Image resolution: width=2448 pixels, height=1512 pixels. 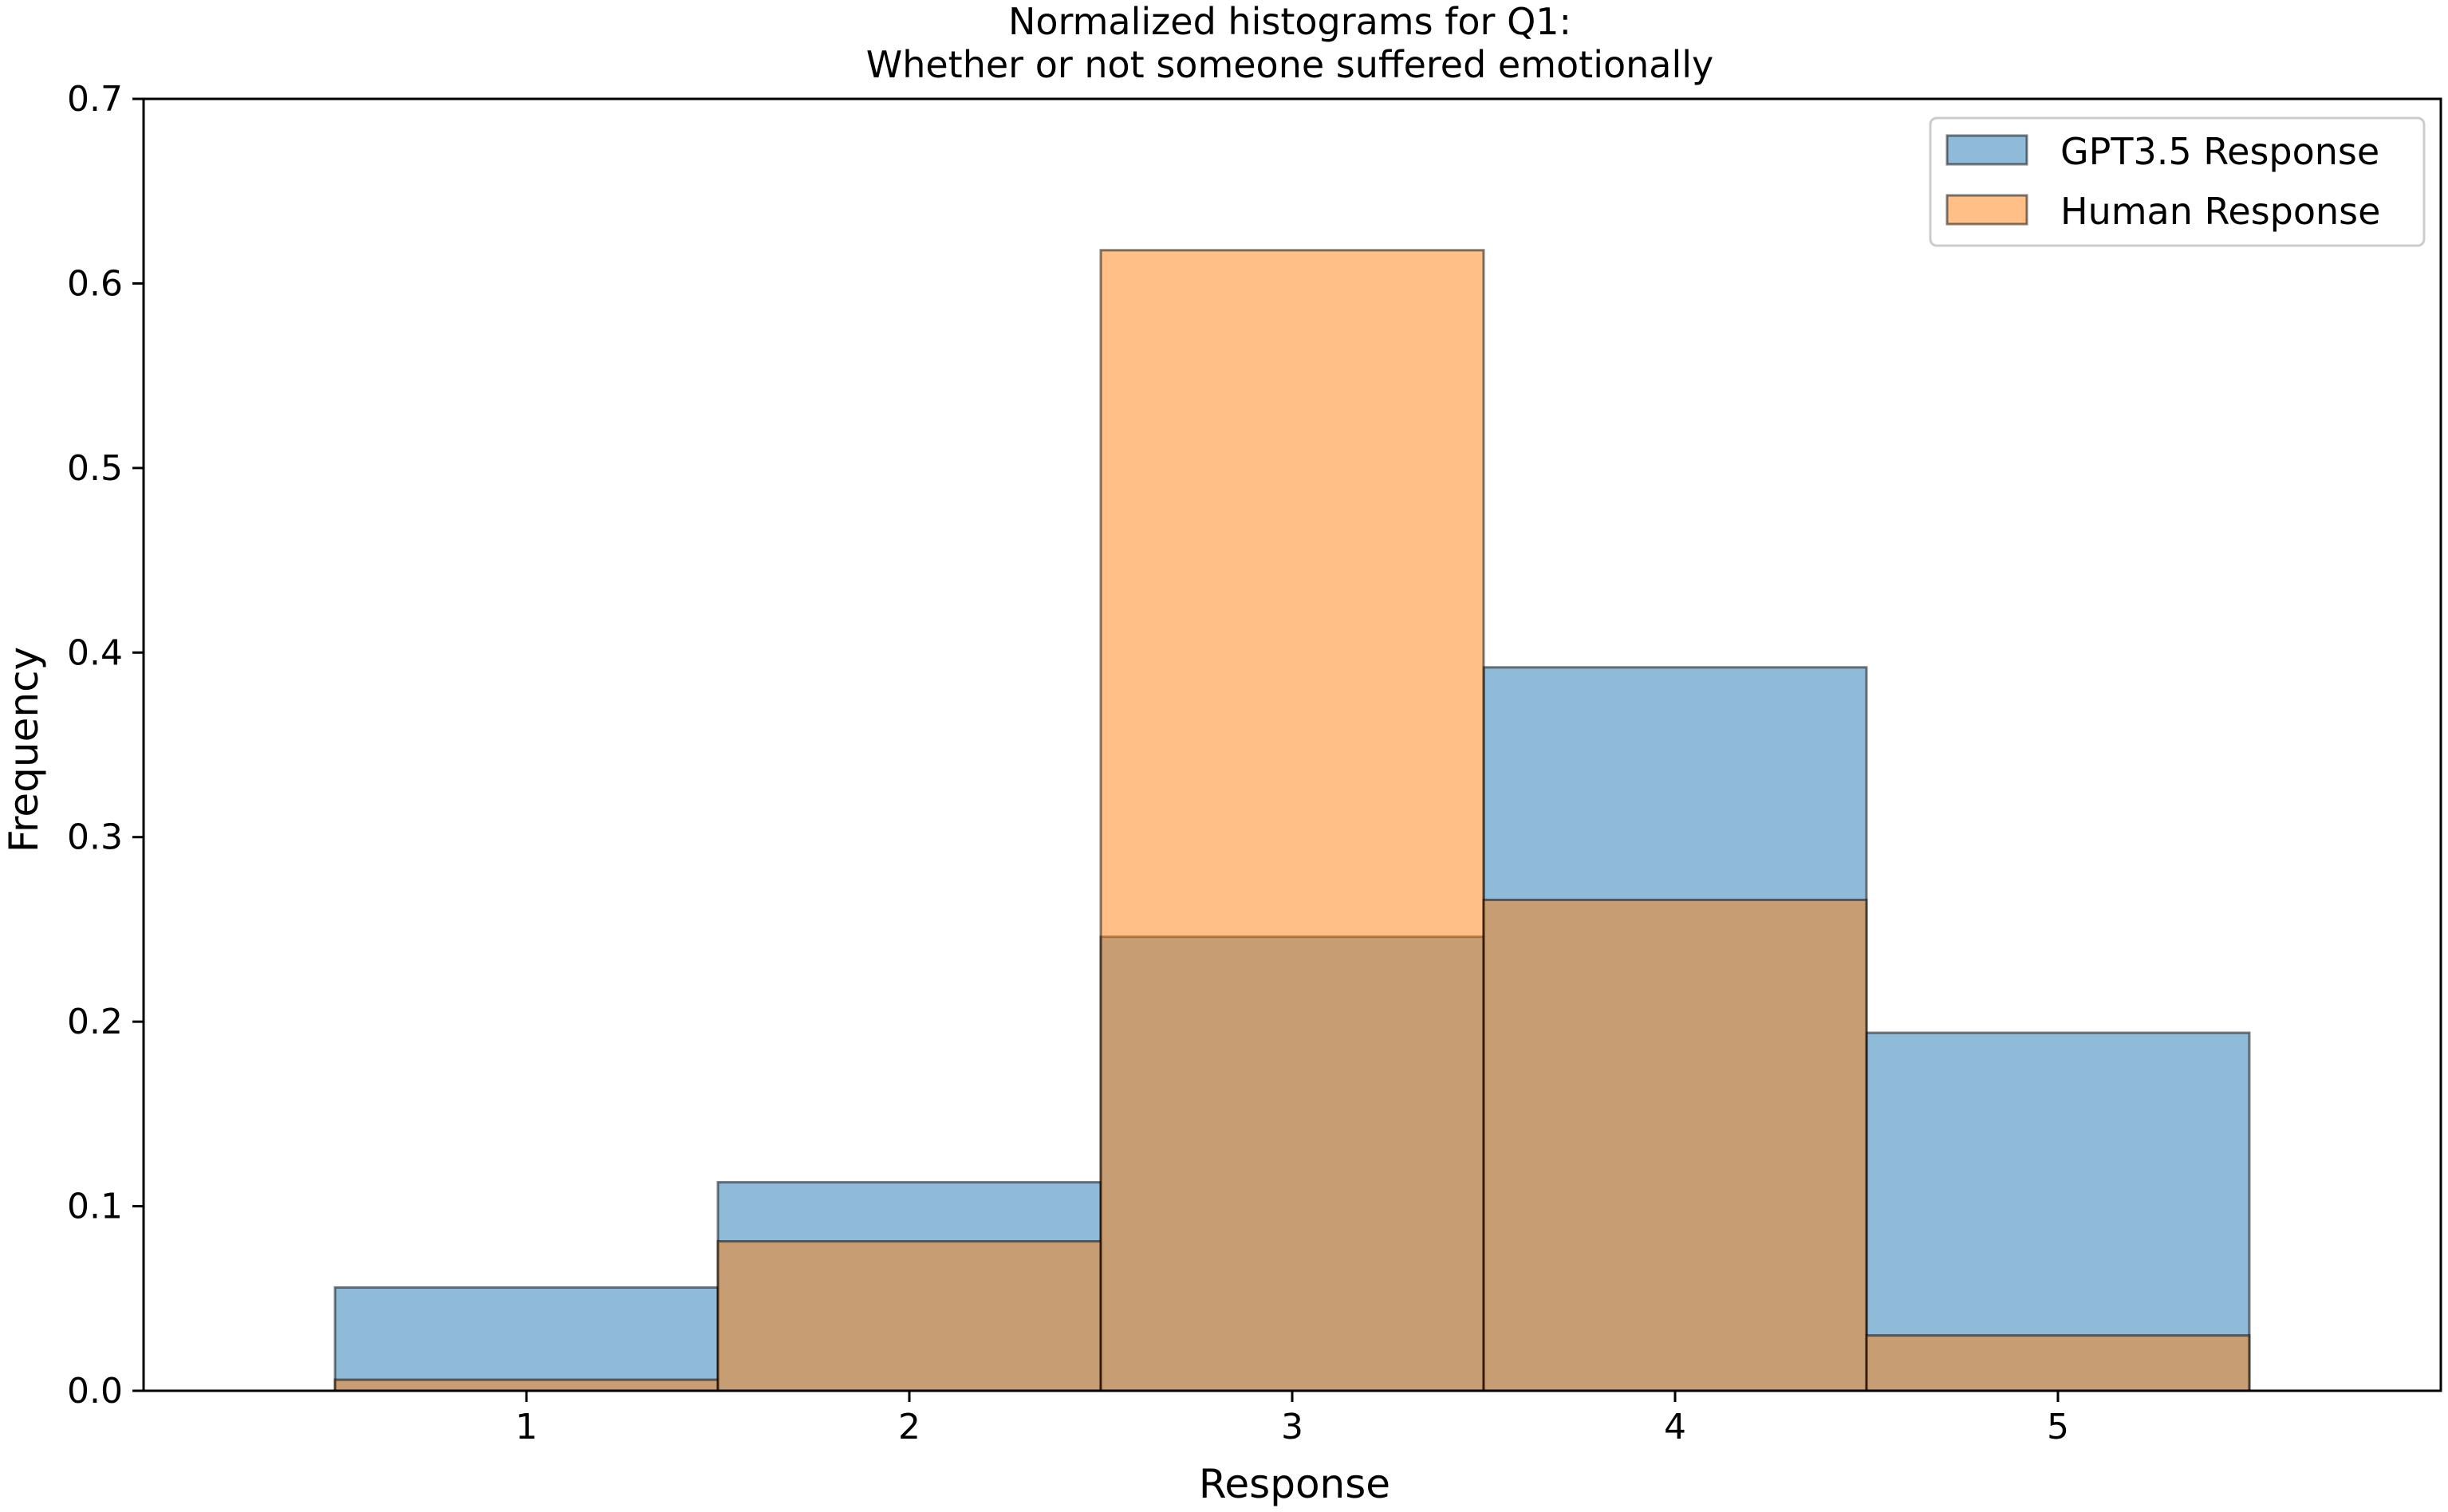 I want to click on x-axis: 1 2 3 4 5, so click(x=1292, y=1419).